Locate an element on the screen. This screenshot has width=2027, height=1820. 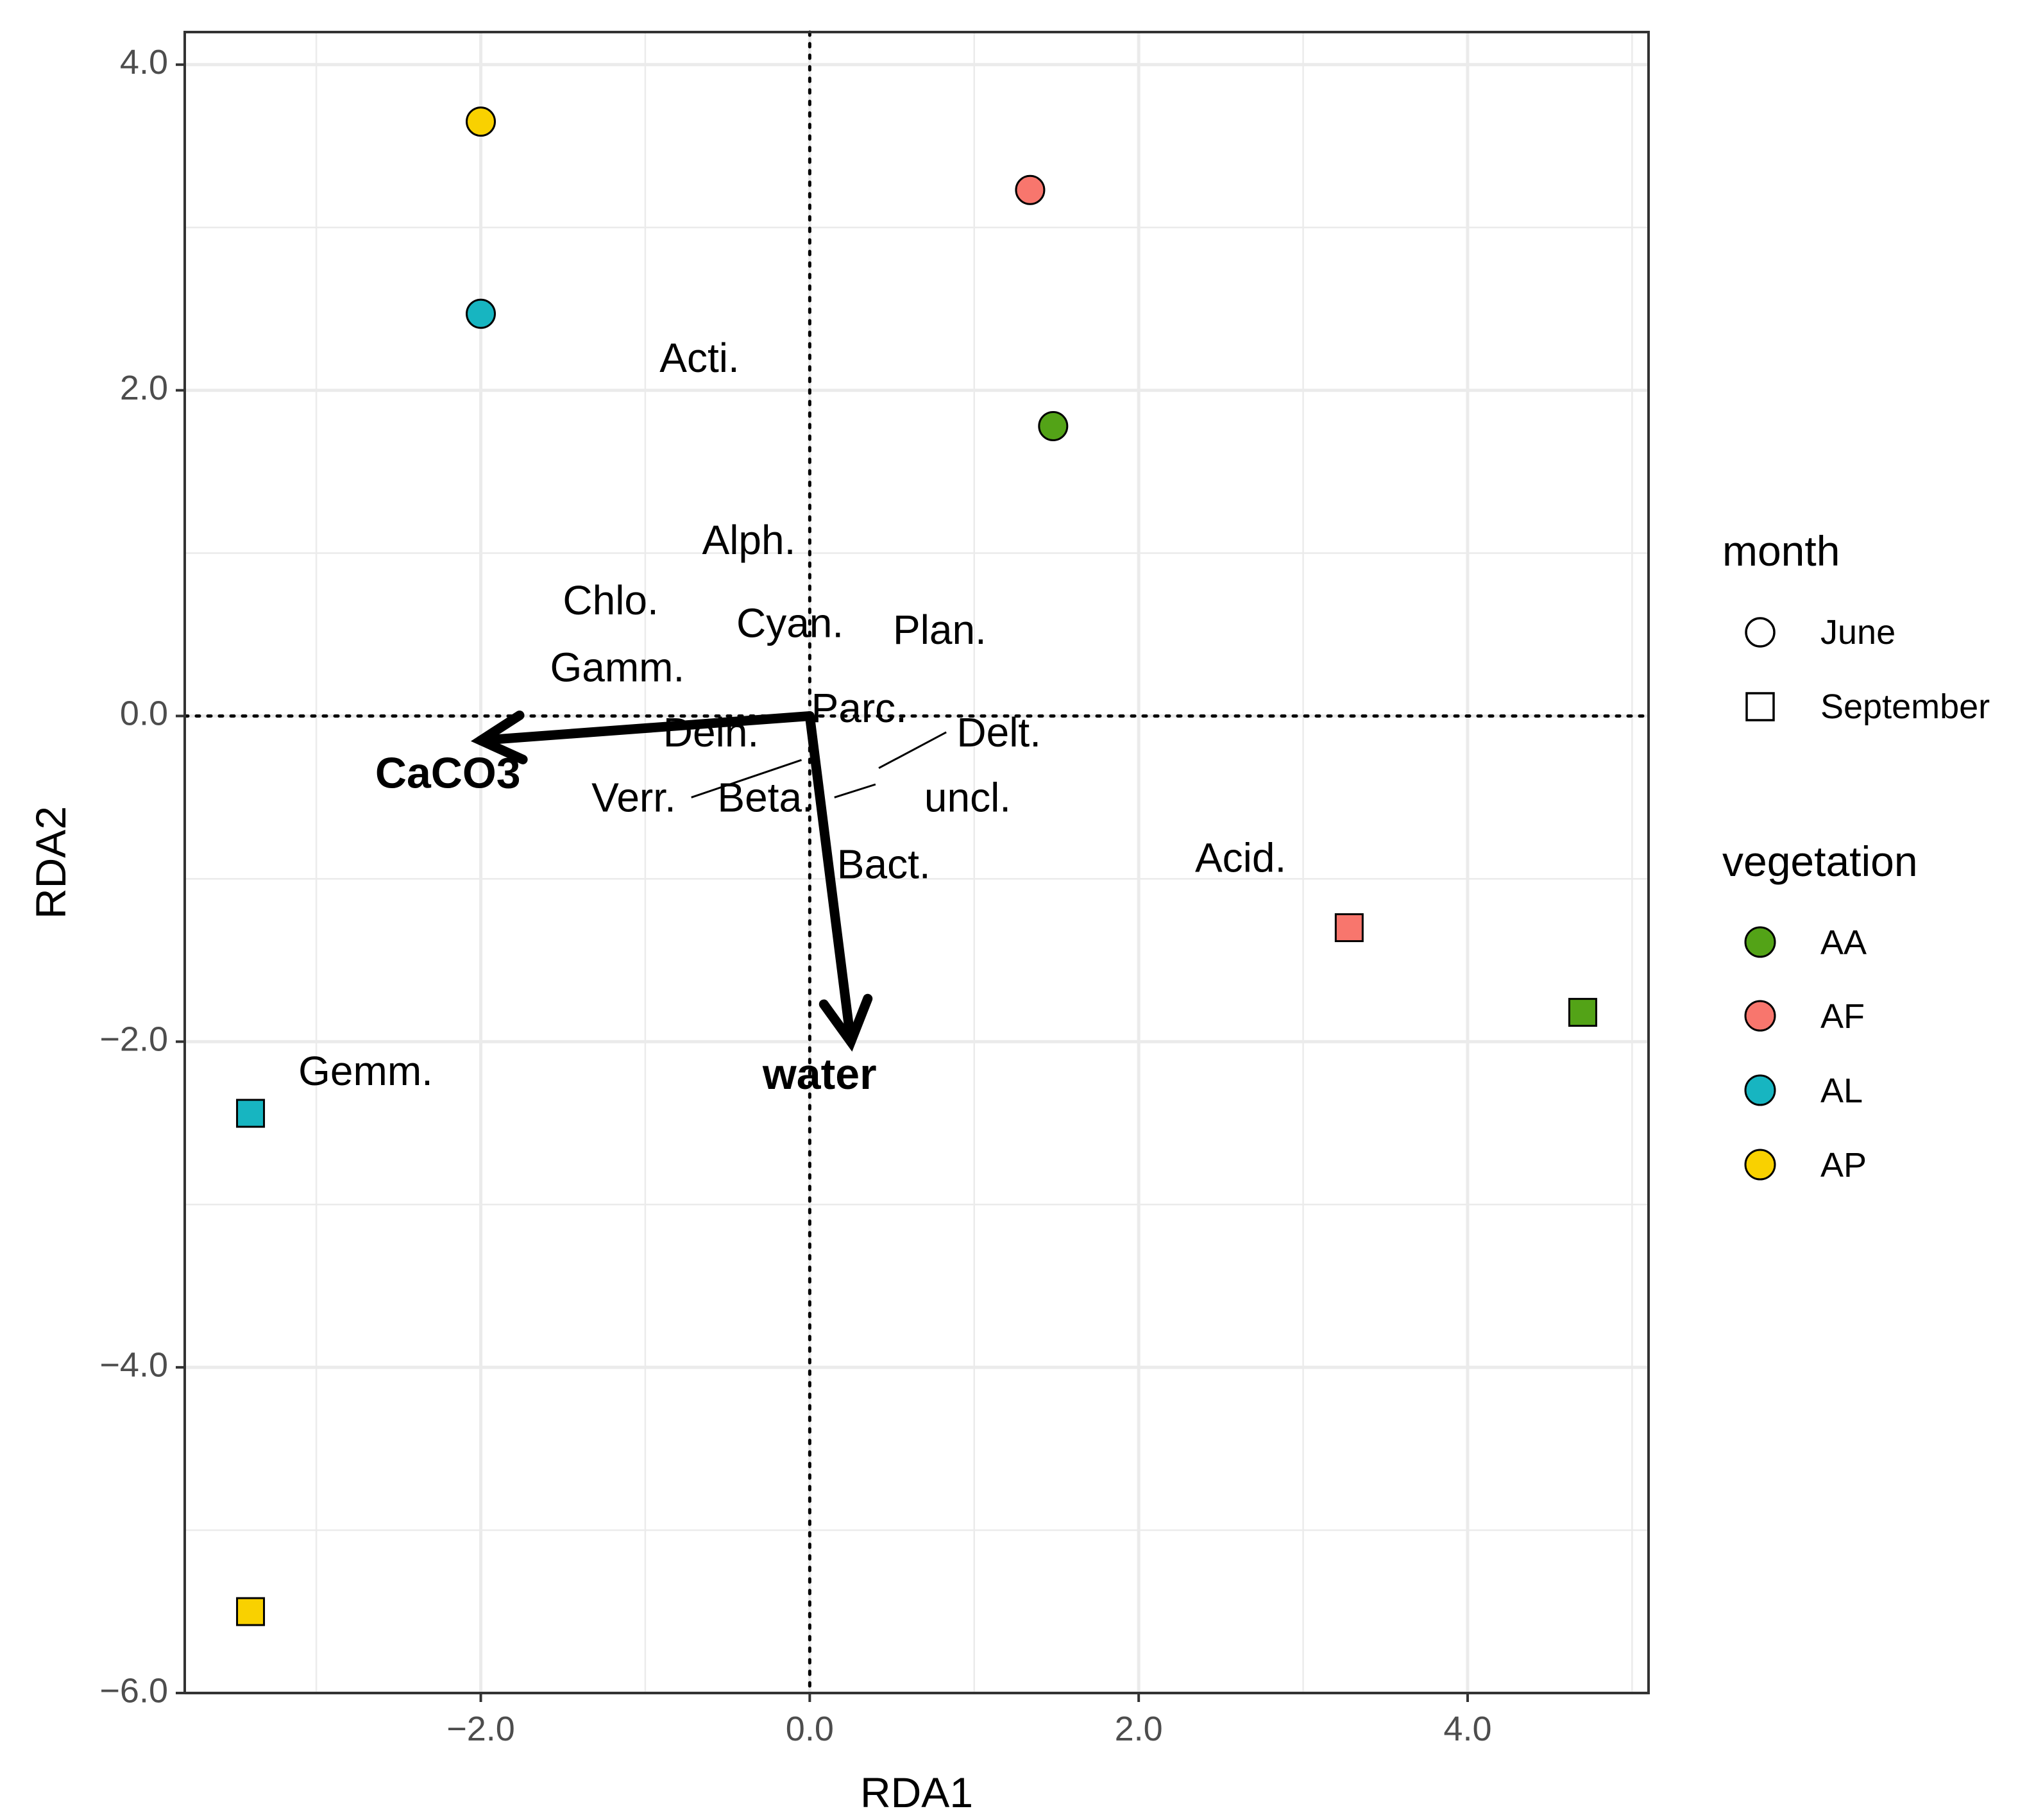
point-af-june is located at coordinates (1030, 189).